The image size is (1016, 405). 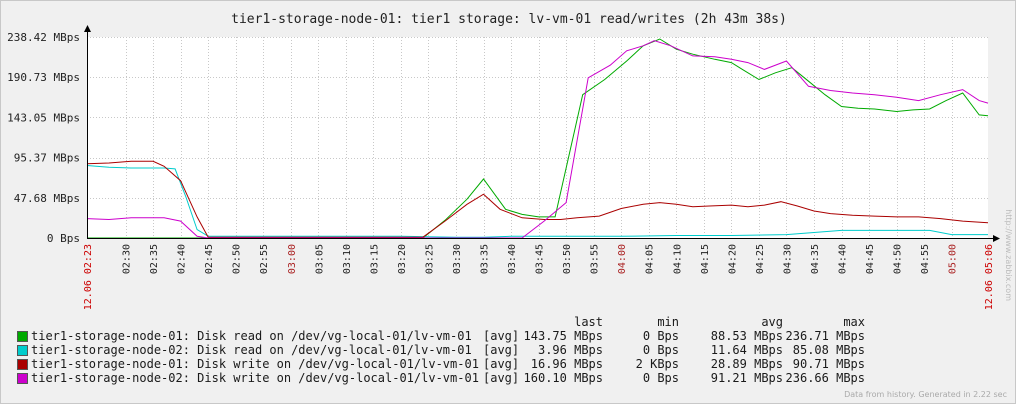 I want to click on x-edge-date-label: 12.06 05:06, so click(x=989, y=277).